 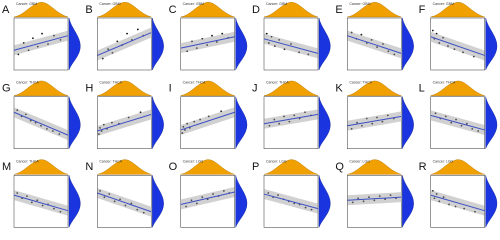 I want to click on cancer-label: Cancer: LGG, so click(x=443, y=161).